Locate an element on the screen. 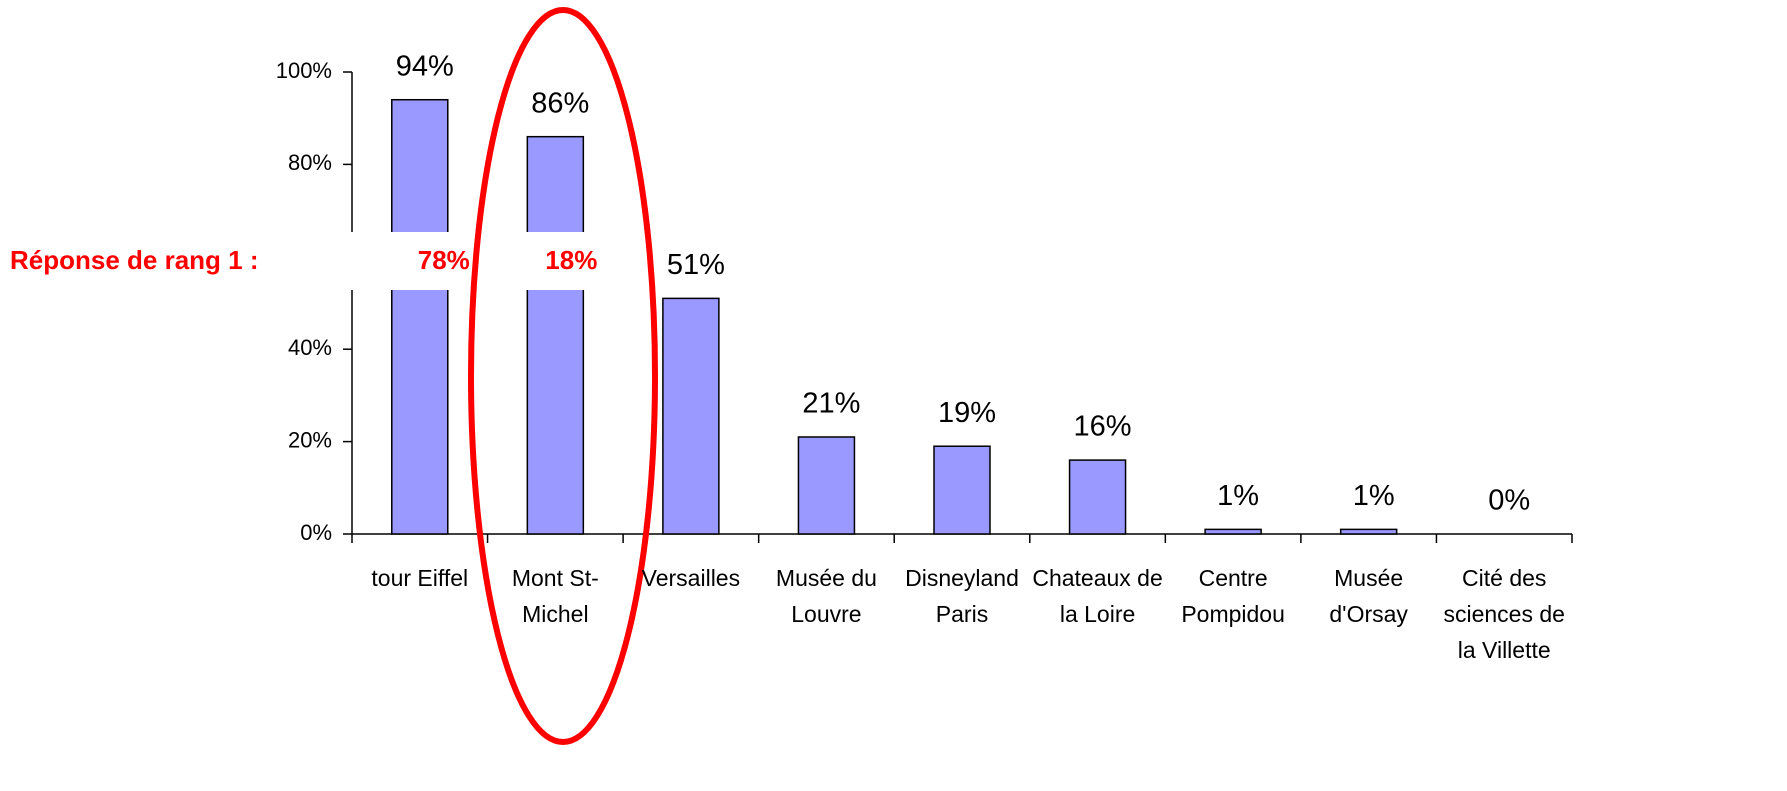  y-tick-label: 20% is located at coordinates (310, 439).